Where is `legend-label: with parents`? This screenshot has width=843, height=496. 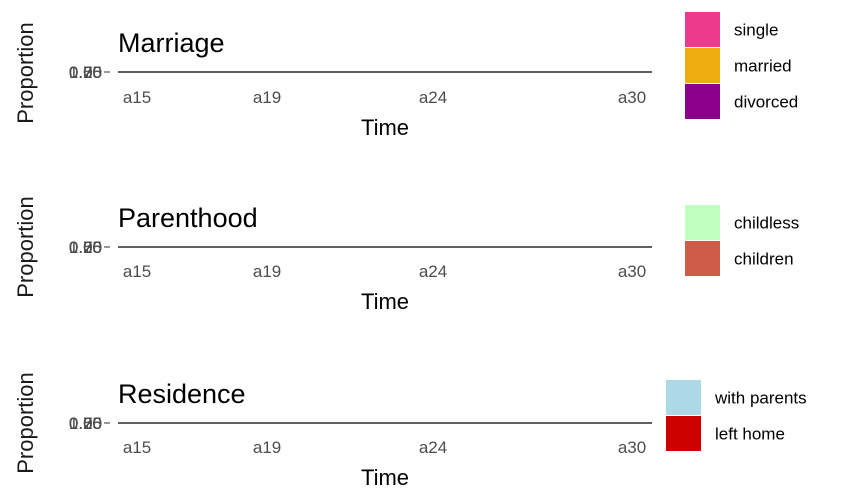 legend-label: with parents is located at coordinates (760, 398).